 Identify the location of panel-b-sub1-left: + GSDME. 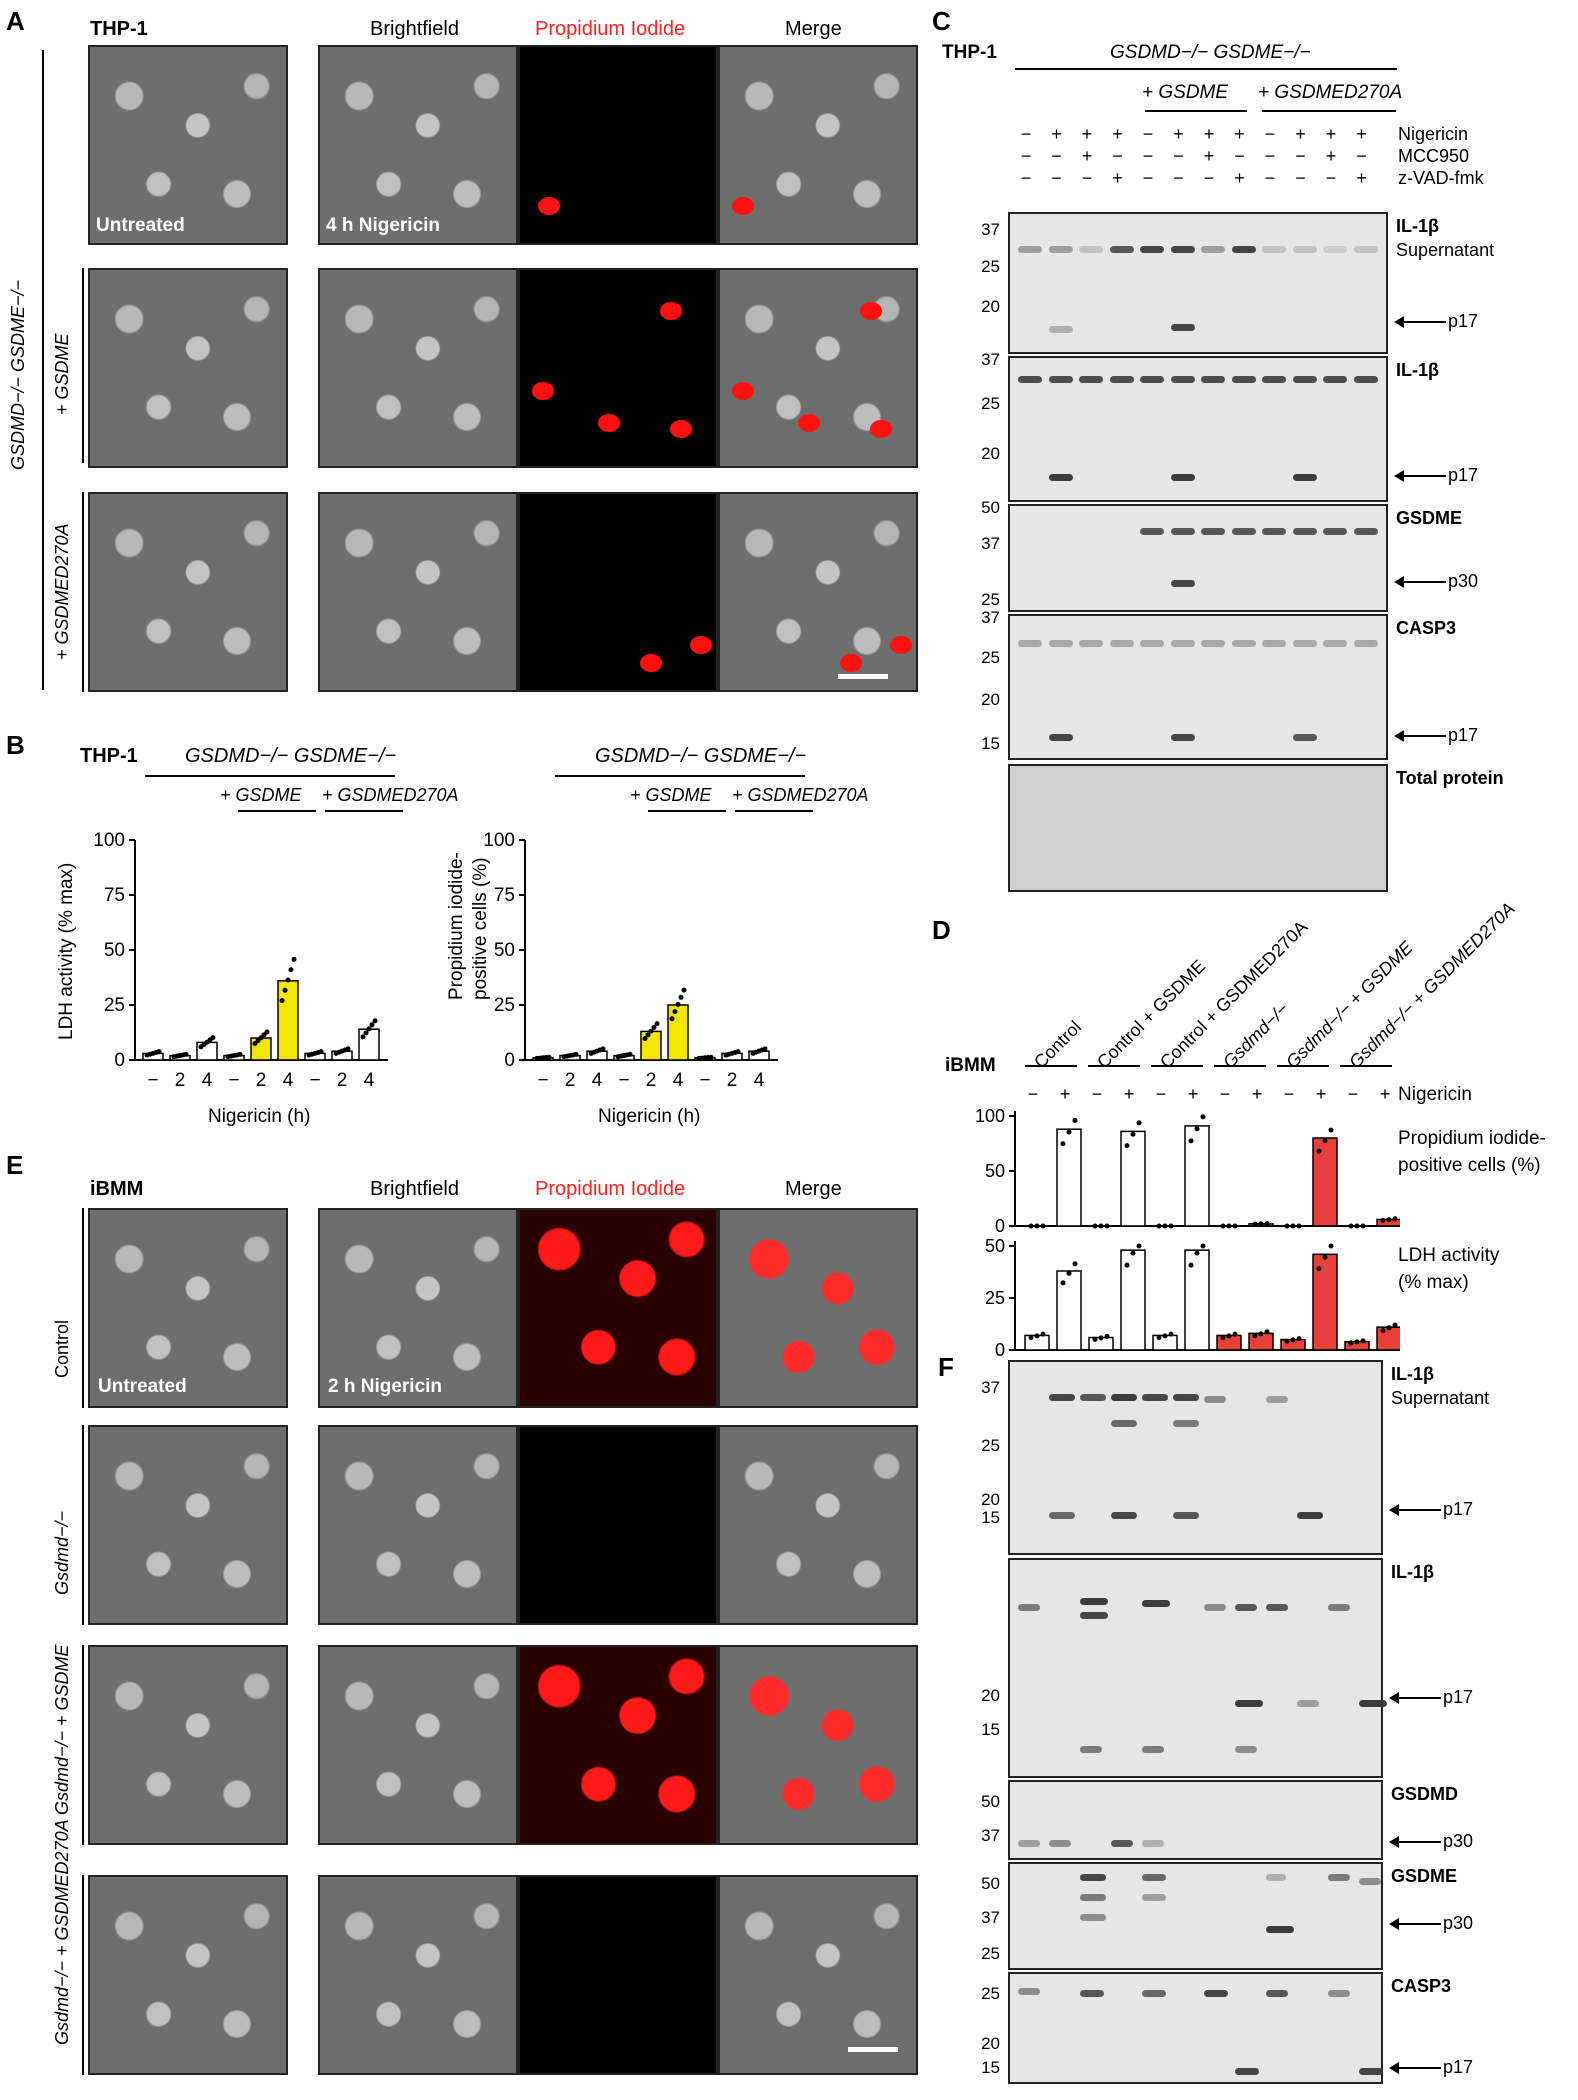
(261, 795).